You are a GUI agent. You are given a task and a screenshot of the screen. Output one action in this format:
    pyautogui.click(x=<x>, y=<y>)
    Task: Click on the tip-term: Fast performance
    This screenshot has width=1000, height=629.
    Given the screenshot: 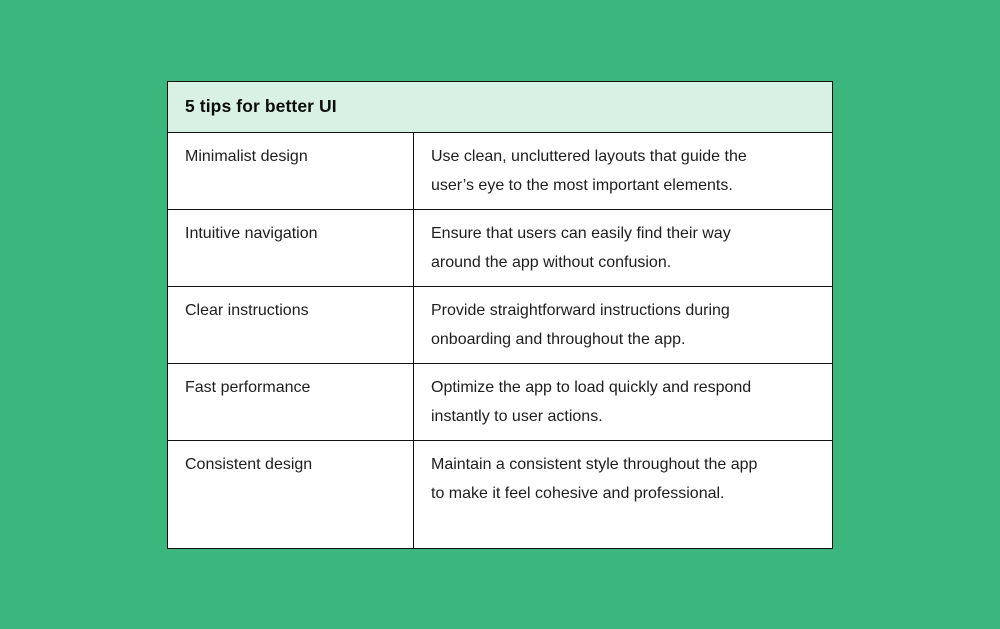 What is the action you would take?
    pyautogui.click(x=290, y=401)
    